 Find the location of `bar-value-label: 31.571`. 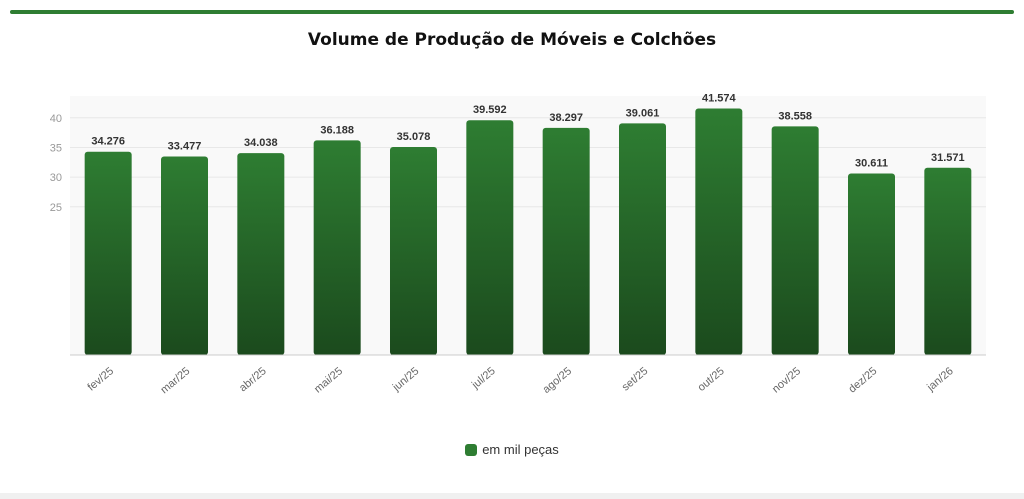

bar-value-label: 31.571 is located at coordinates (948, 158).